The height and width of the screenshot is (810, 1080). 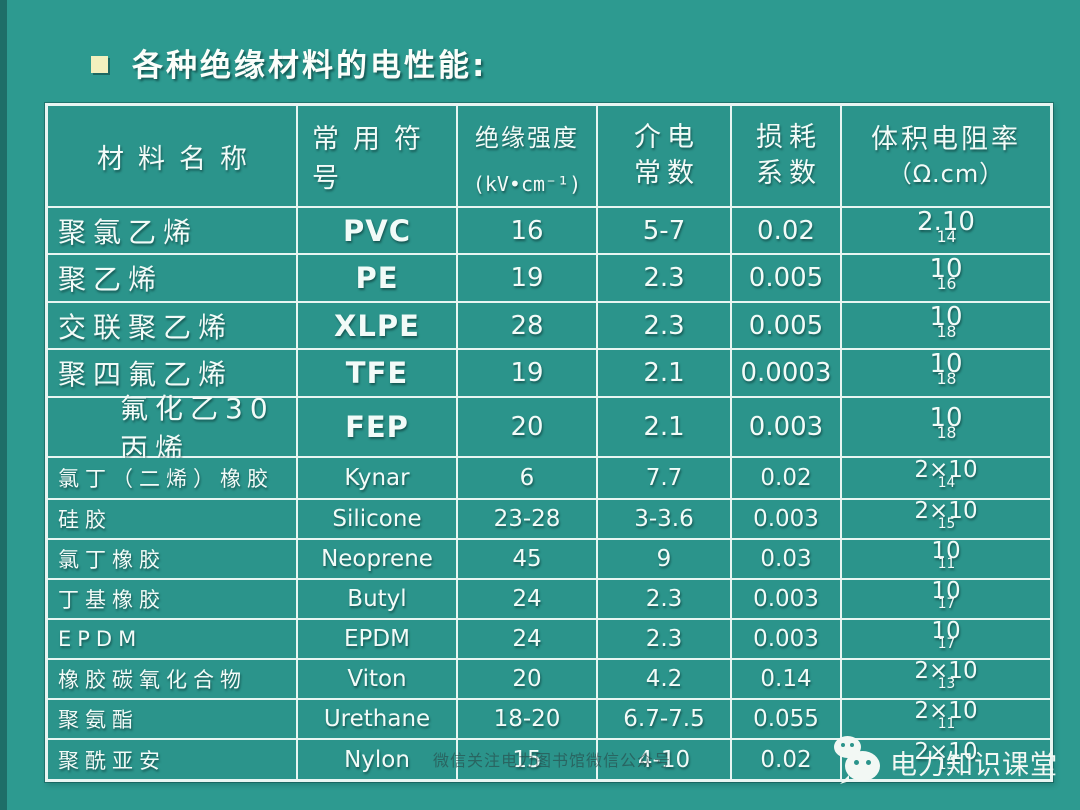 I want to click on resistivity-cell: 10 16, so click(x=946, y=277).